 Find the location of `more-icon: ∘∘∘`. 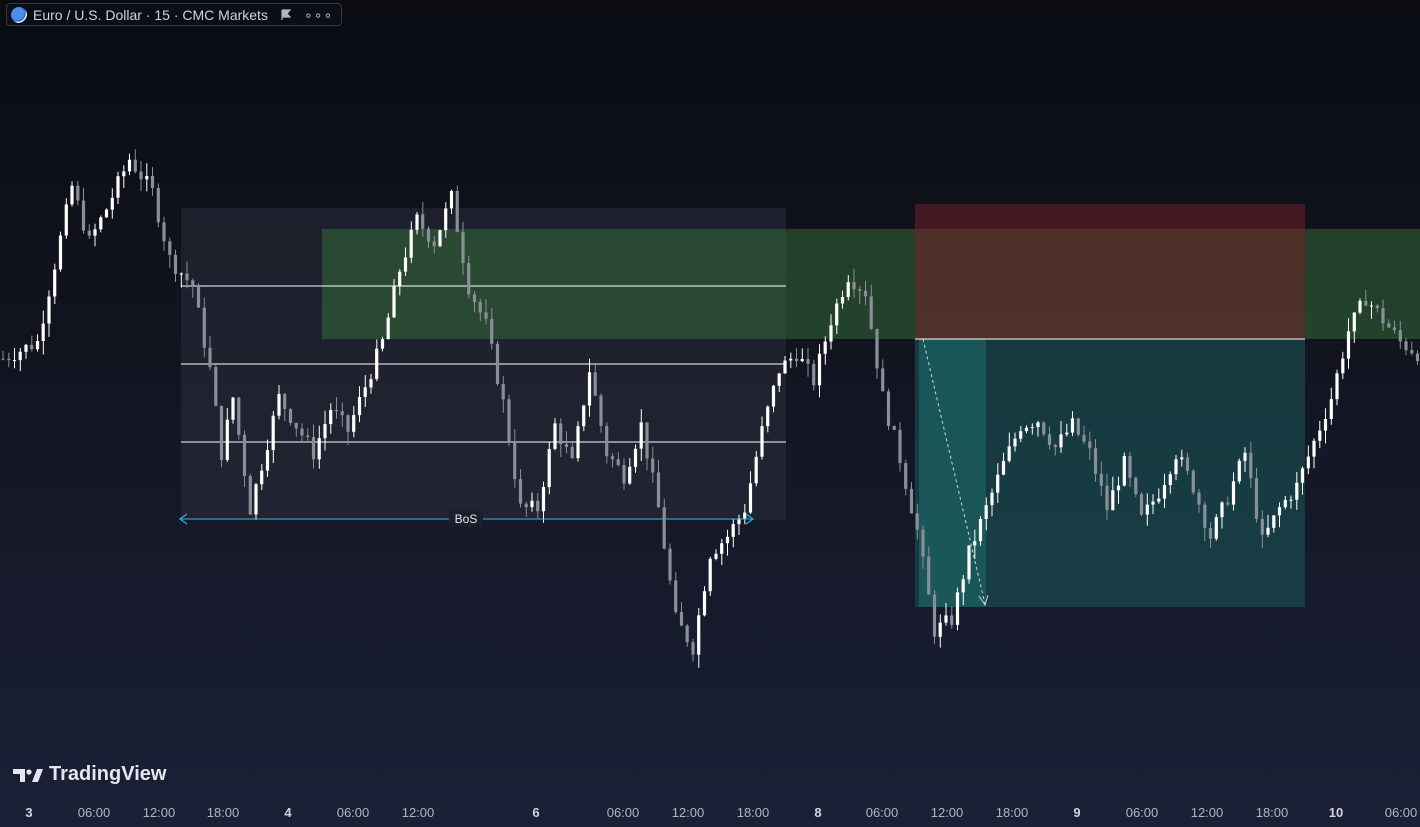

more-icon: ∘∘∘ is located at coordinates (318, 14).